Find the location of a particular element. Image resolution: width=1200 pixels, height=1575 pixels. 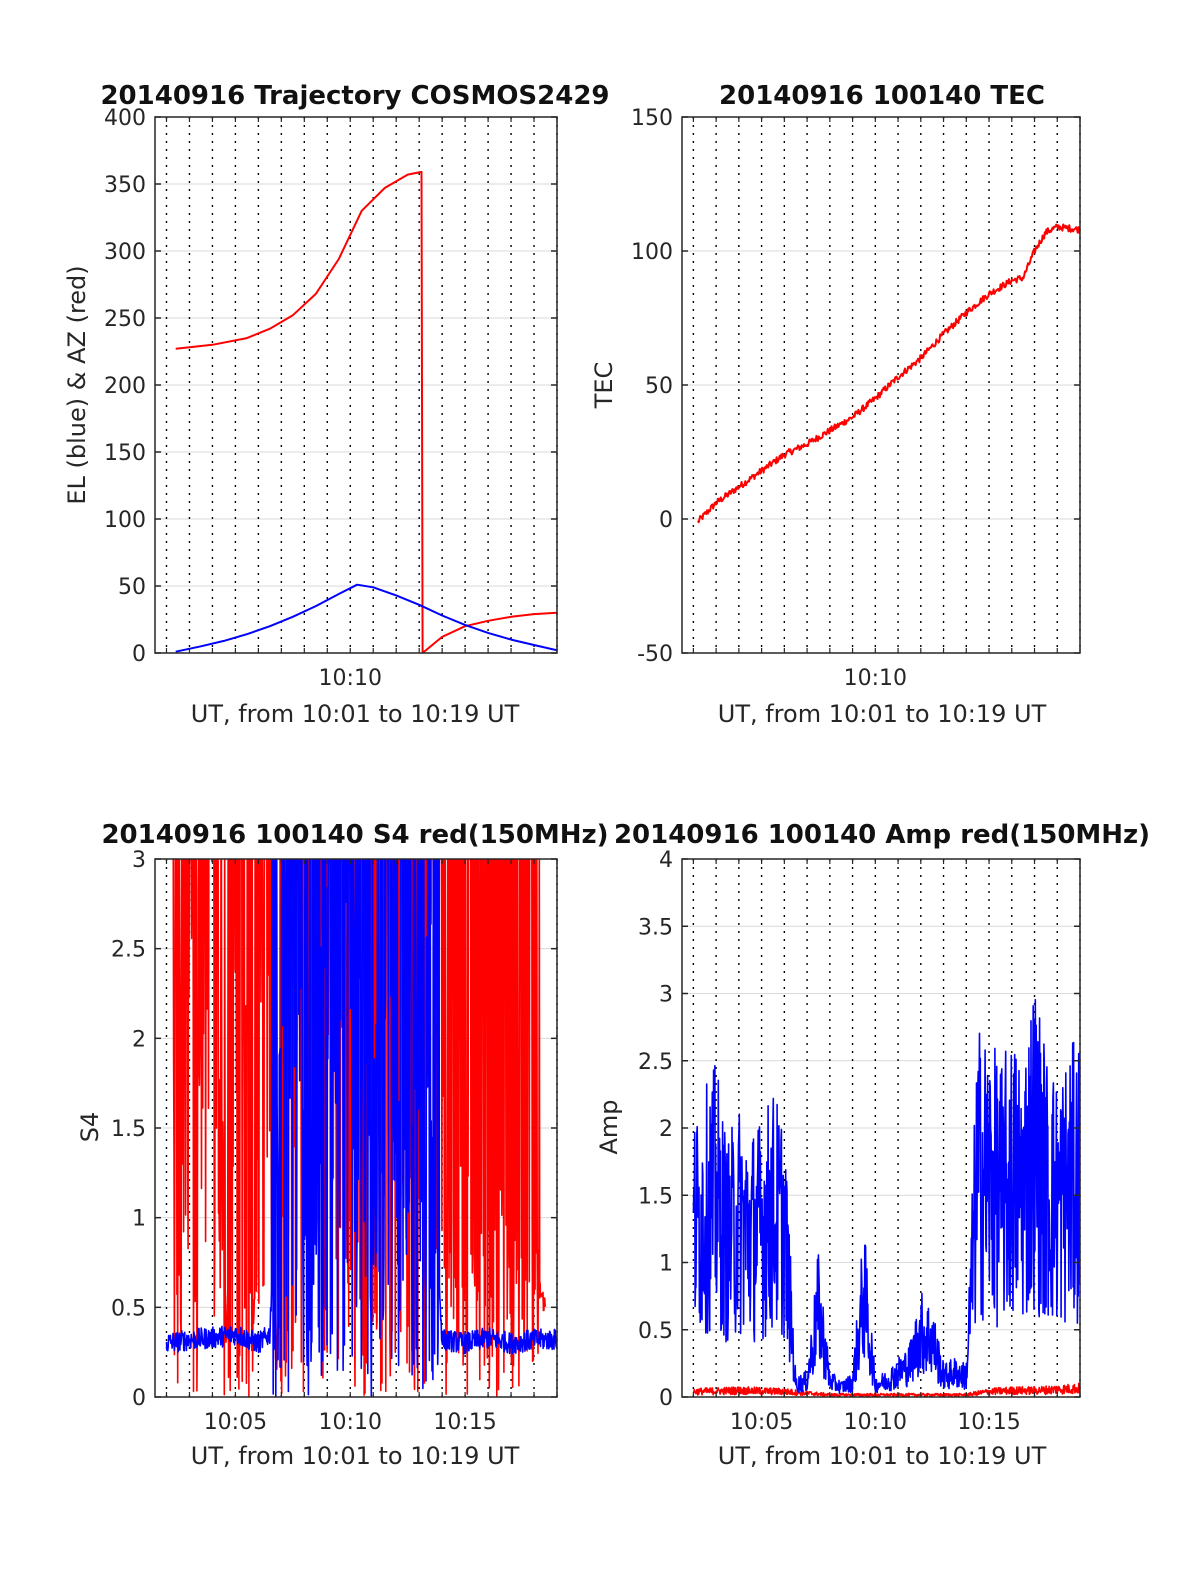

y-tick-label: -50 is located at coordinates (655, 654).